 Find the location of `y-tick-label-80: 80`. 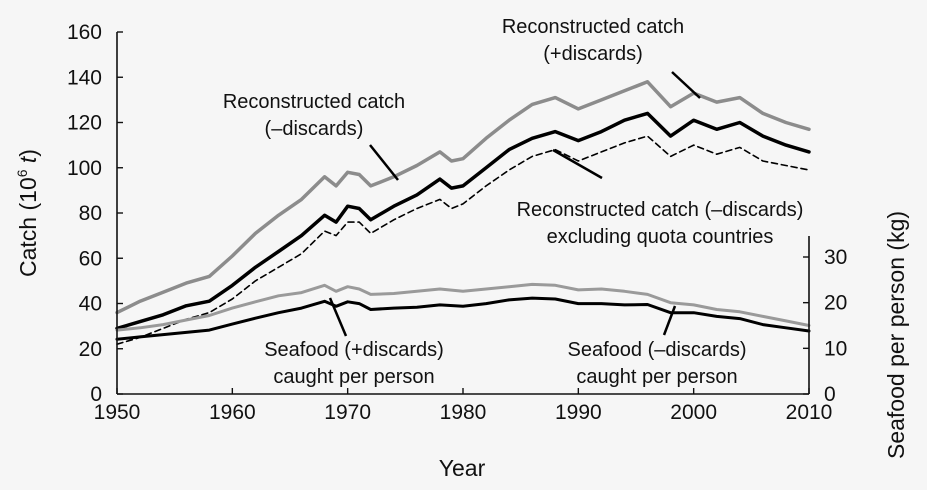

y-tick-label-80: 80 is located at coordinates (90, 213).